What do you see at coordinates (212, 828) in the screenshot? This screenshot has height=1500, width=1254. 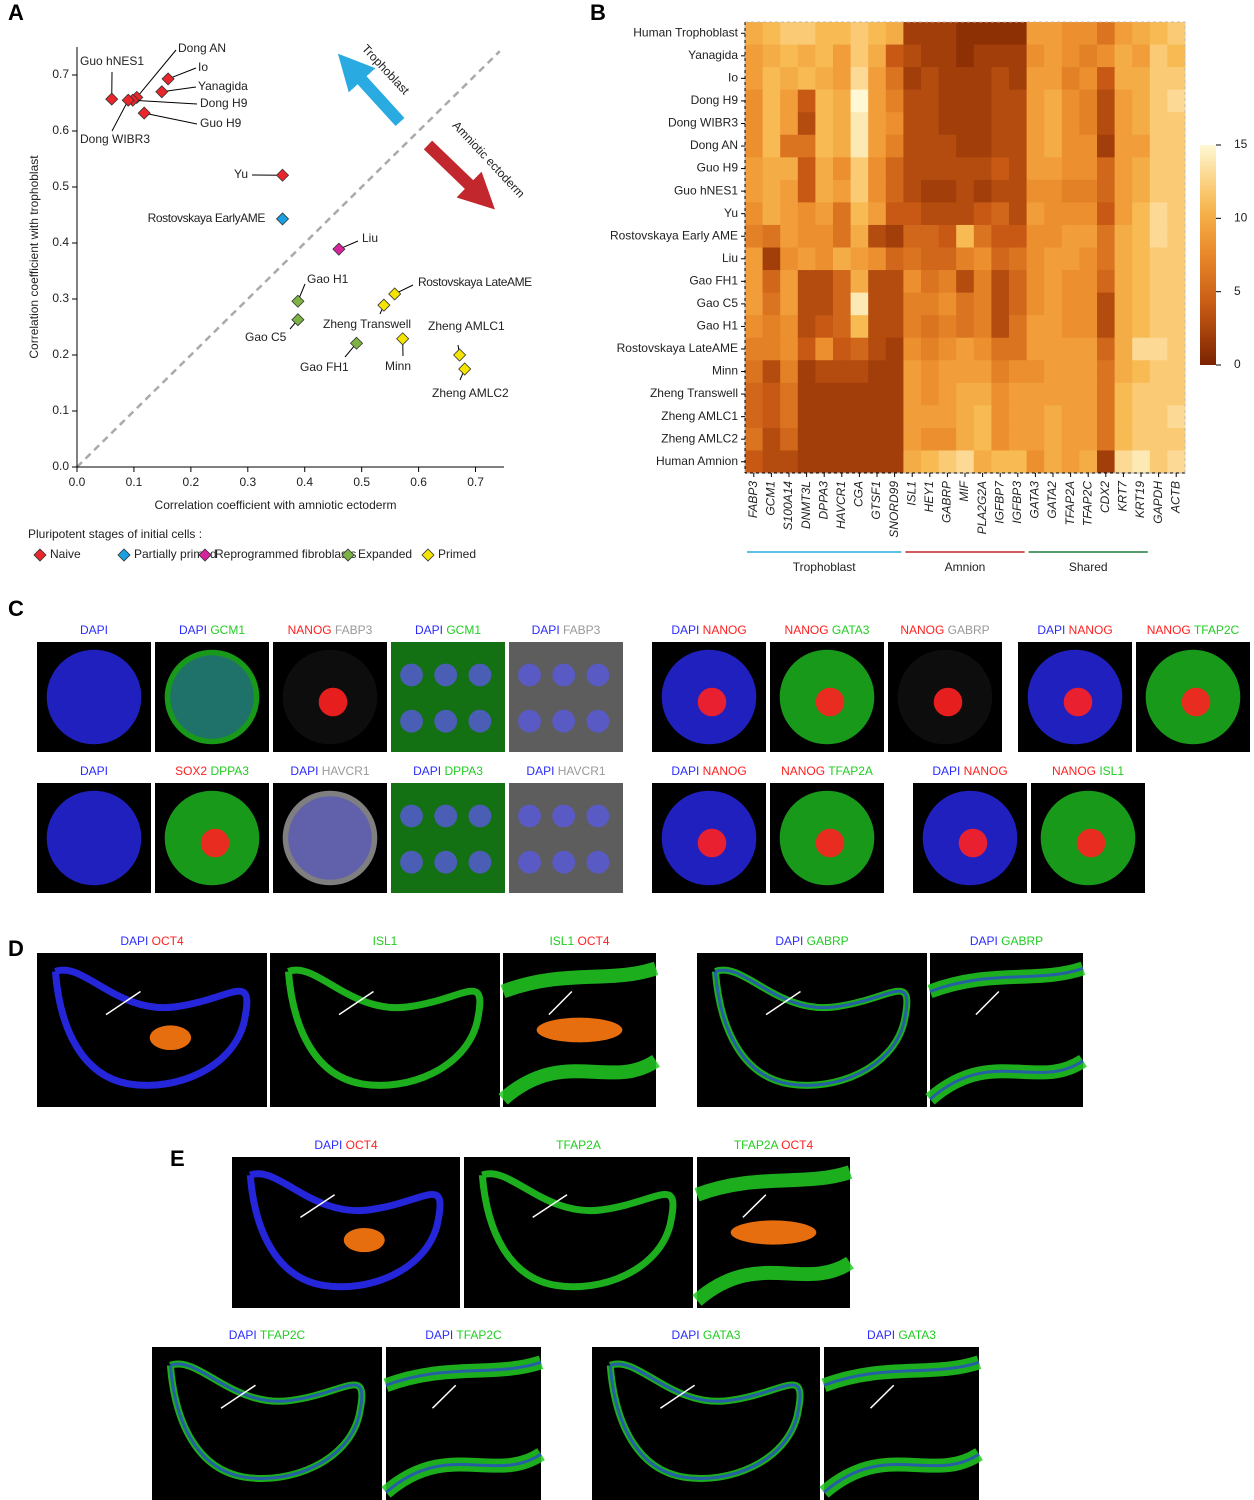 I see `micrograph: SOX2 DPPA3` at bounding box center [212, 828].